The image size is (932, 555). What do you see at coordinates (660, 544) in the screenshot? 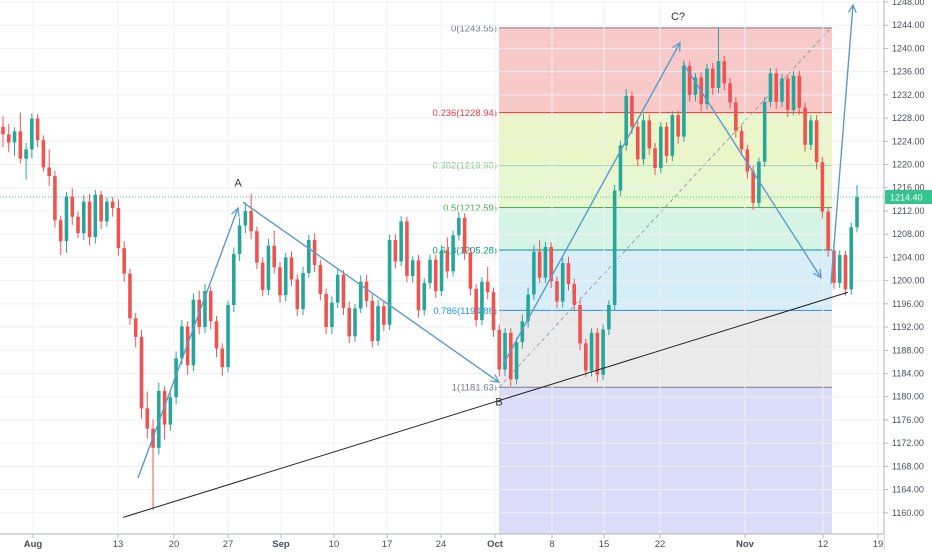
I see `time-tick-label: 22` at bounding box center [660, 544].